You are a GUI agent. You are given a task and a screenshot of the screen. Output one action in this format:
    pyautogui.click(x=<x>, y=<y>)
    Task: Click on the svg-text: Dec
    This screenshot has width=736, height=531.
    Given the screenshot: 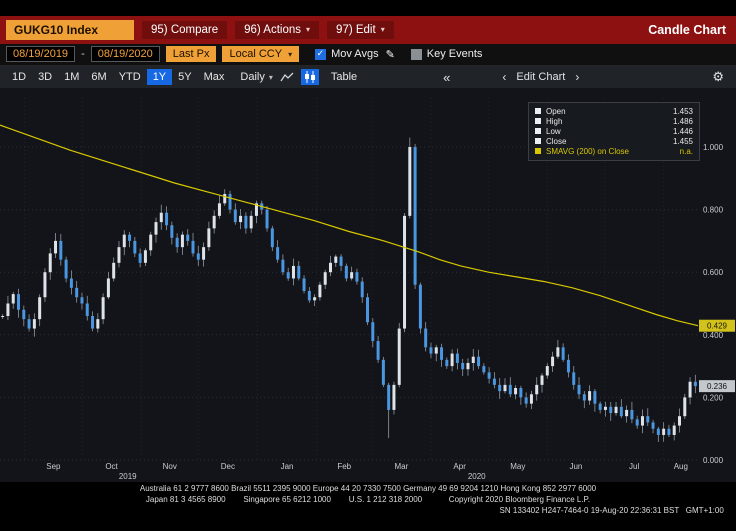 What is the action you would take?
    pyautogui.click(x=228, y=466)
    